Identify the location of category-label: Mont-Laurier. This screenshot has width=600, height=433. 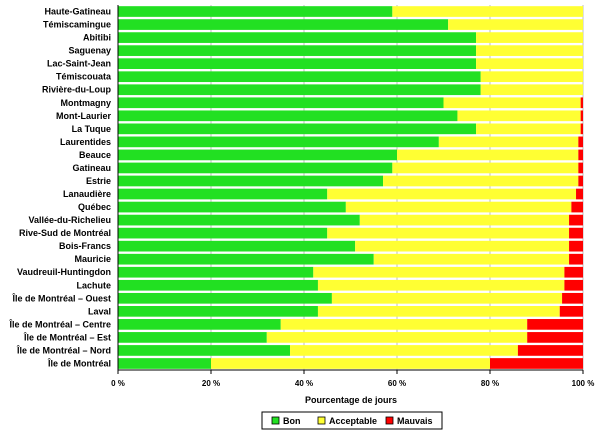
(83, 116).